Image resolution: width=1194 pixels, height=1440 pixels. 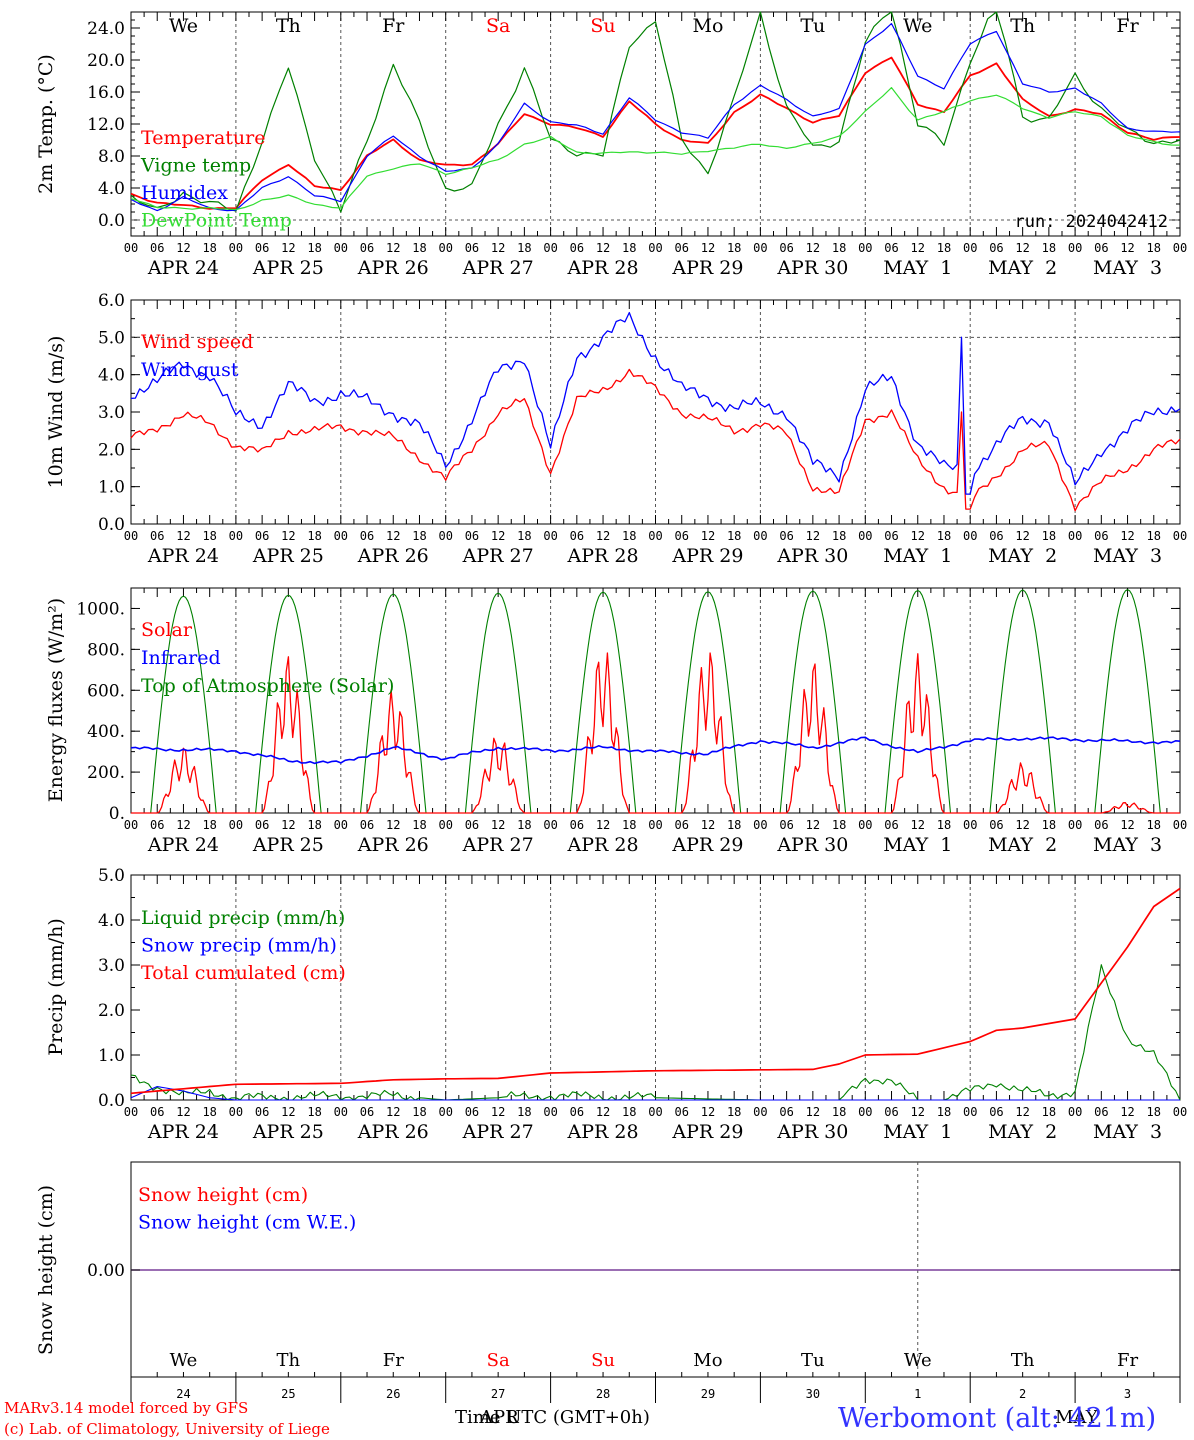 What do you see at coordinates (1022, 1132) in the screenshot?
I see `date-label: MAY 2` at bounding box center [1022, 1132].